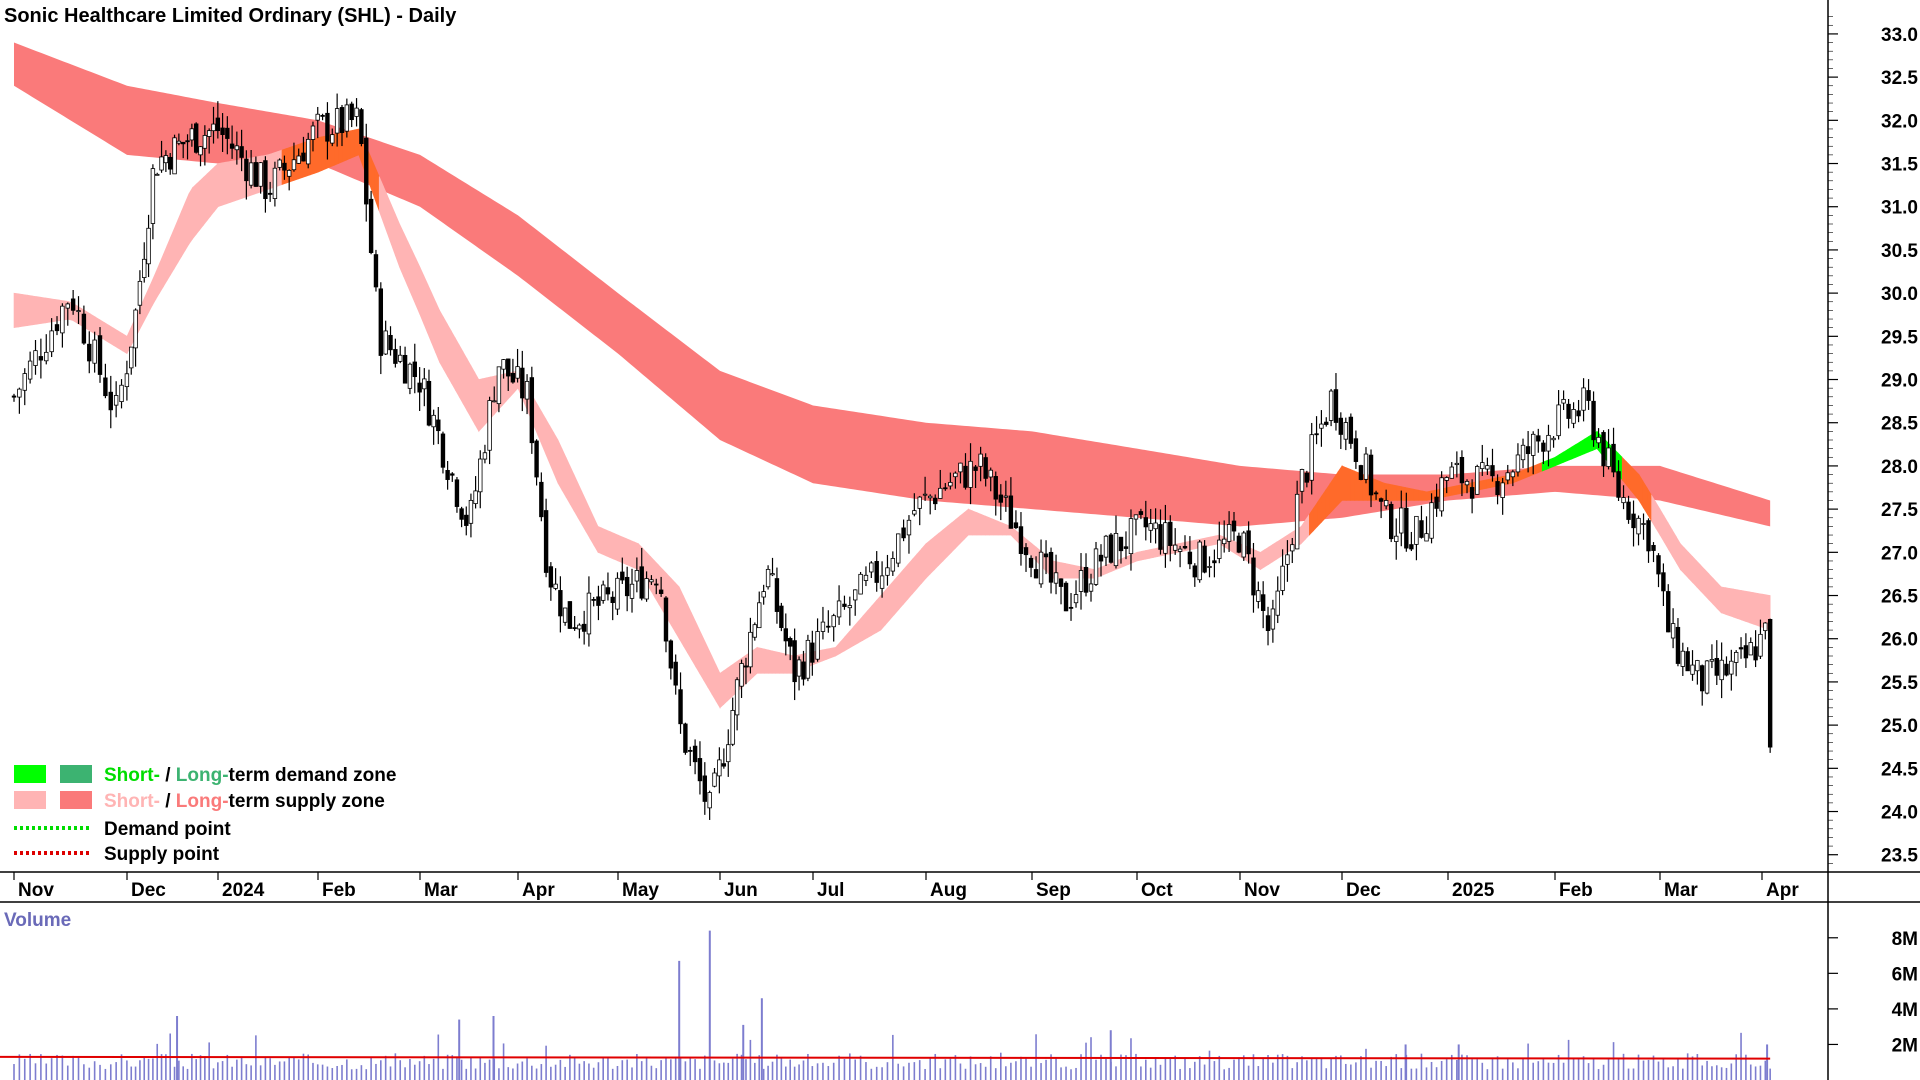  I want to click on price-tick-label: 30.0, so click(1899, 294).